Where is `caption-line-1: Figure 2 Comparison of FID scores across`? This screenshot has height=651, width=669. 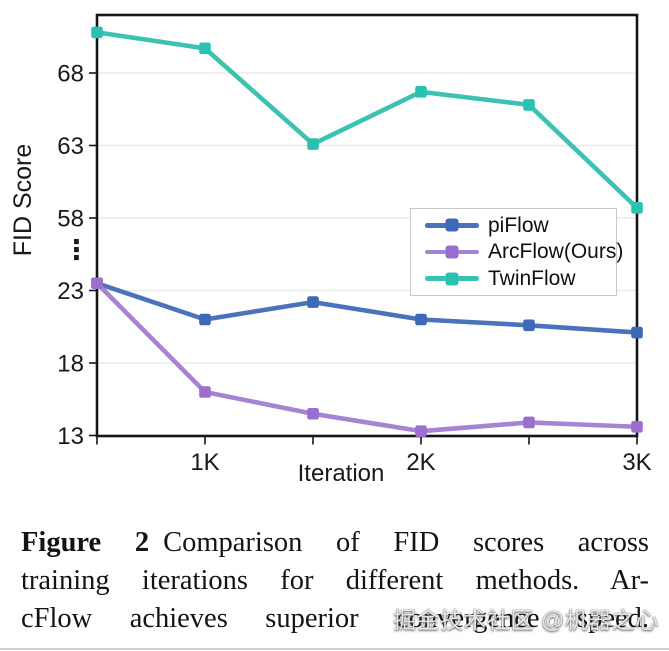 caption-line-1: Figure 2 Comparison of FID scores across is located at coordinates (335, 543).